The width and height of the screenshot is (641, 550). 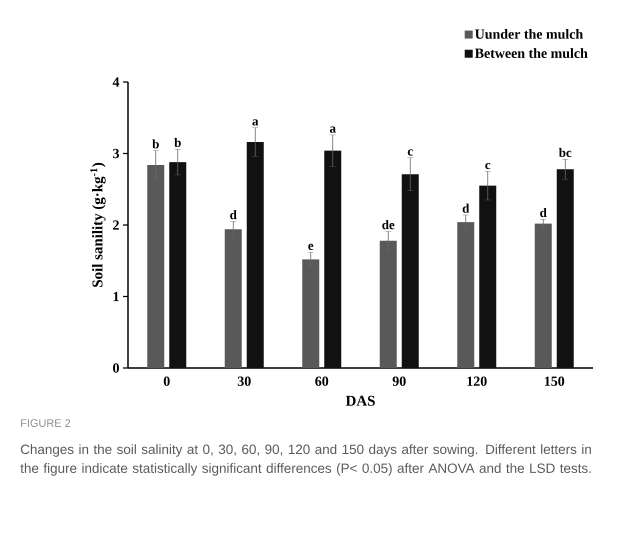 I want to click on legend-label: Uunder the mulch, so click(x=529, y=33).